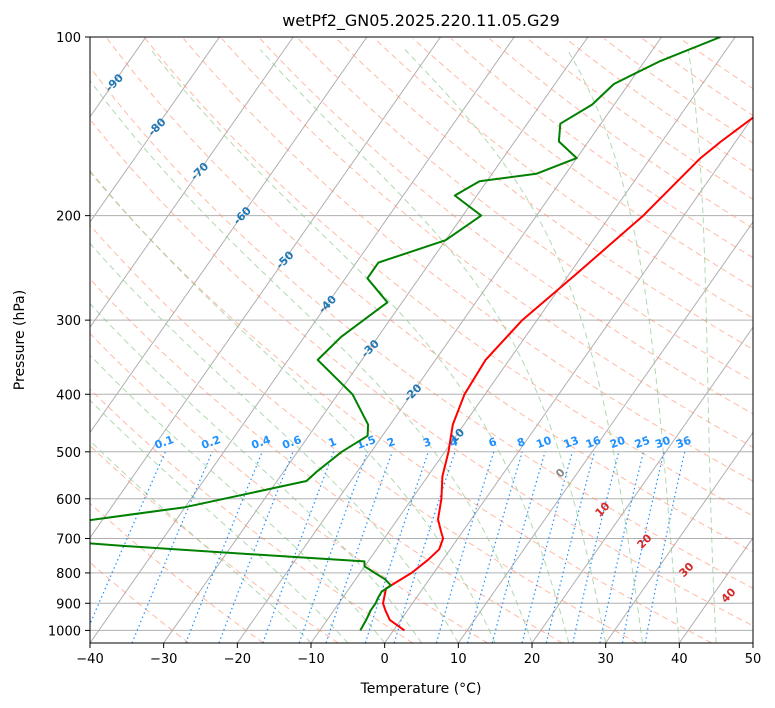 This screenshot has height=708, width=775. What do you see at coordinates (385, 659) in the screenshot?
I see `x-tick-label: 0` at bounding box center [385, 659].